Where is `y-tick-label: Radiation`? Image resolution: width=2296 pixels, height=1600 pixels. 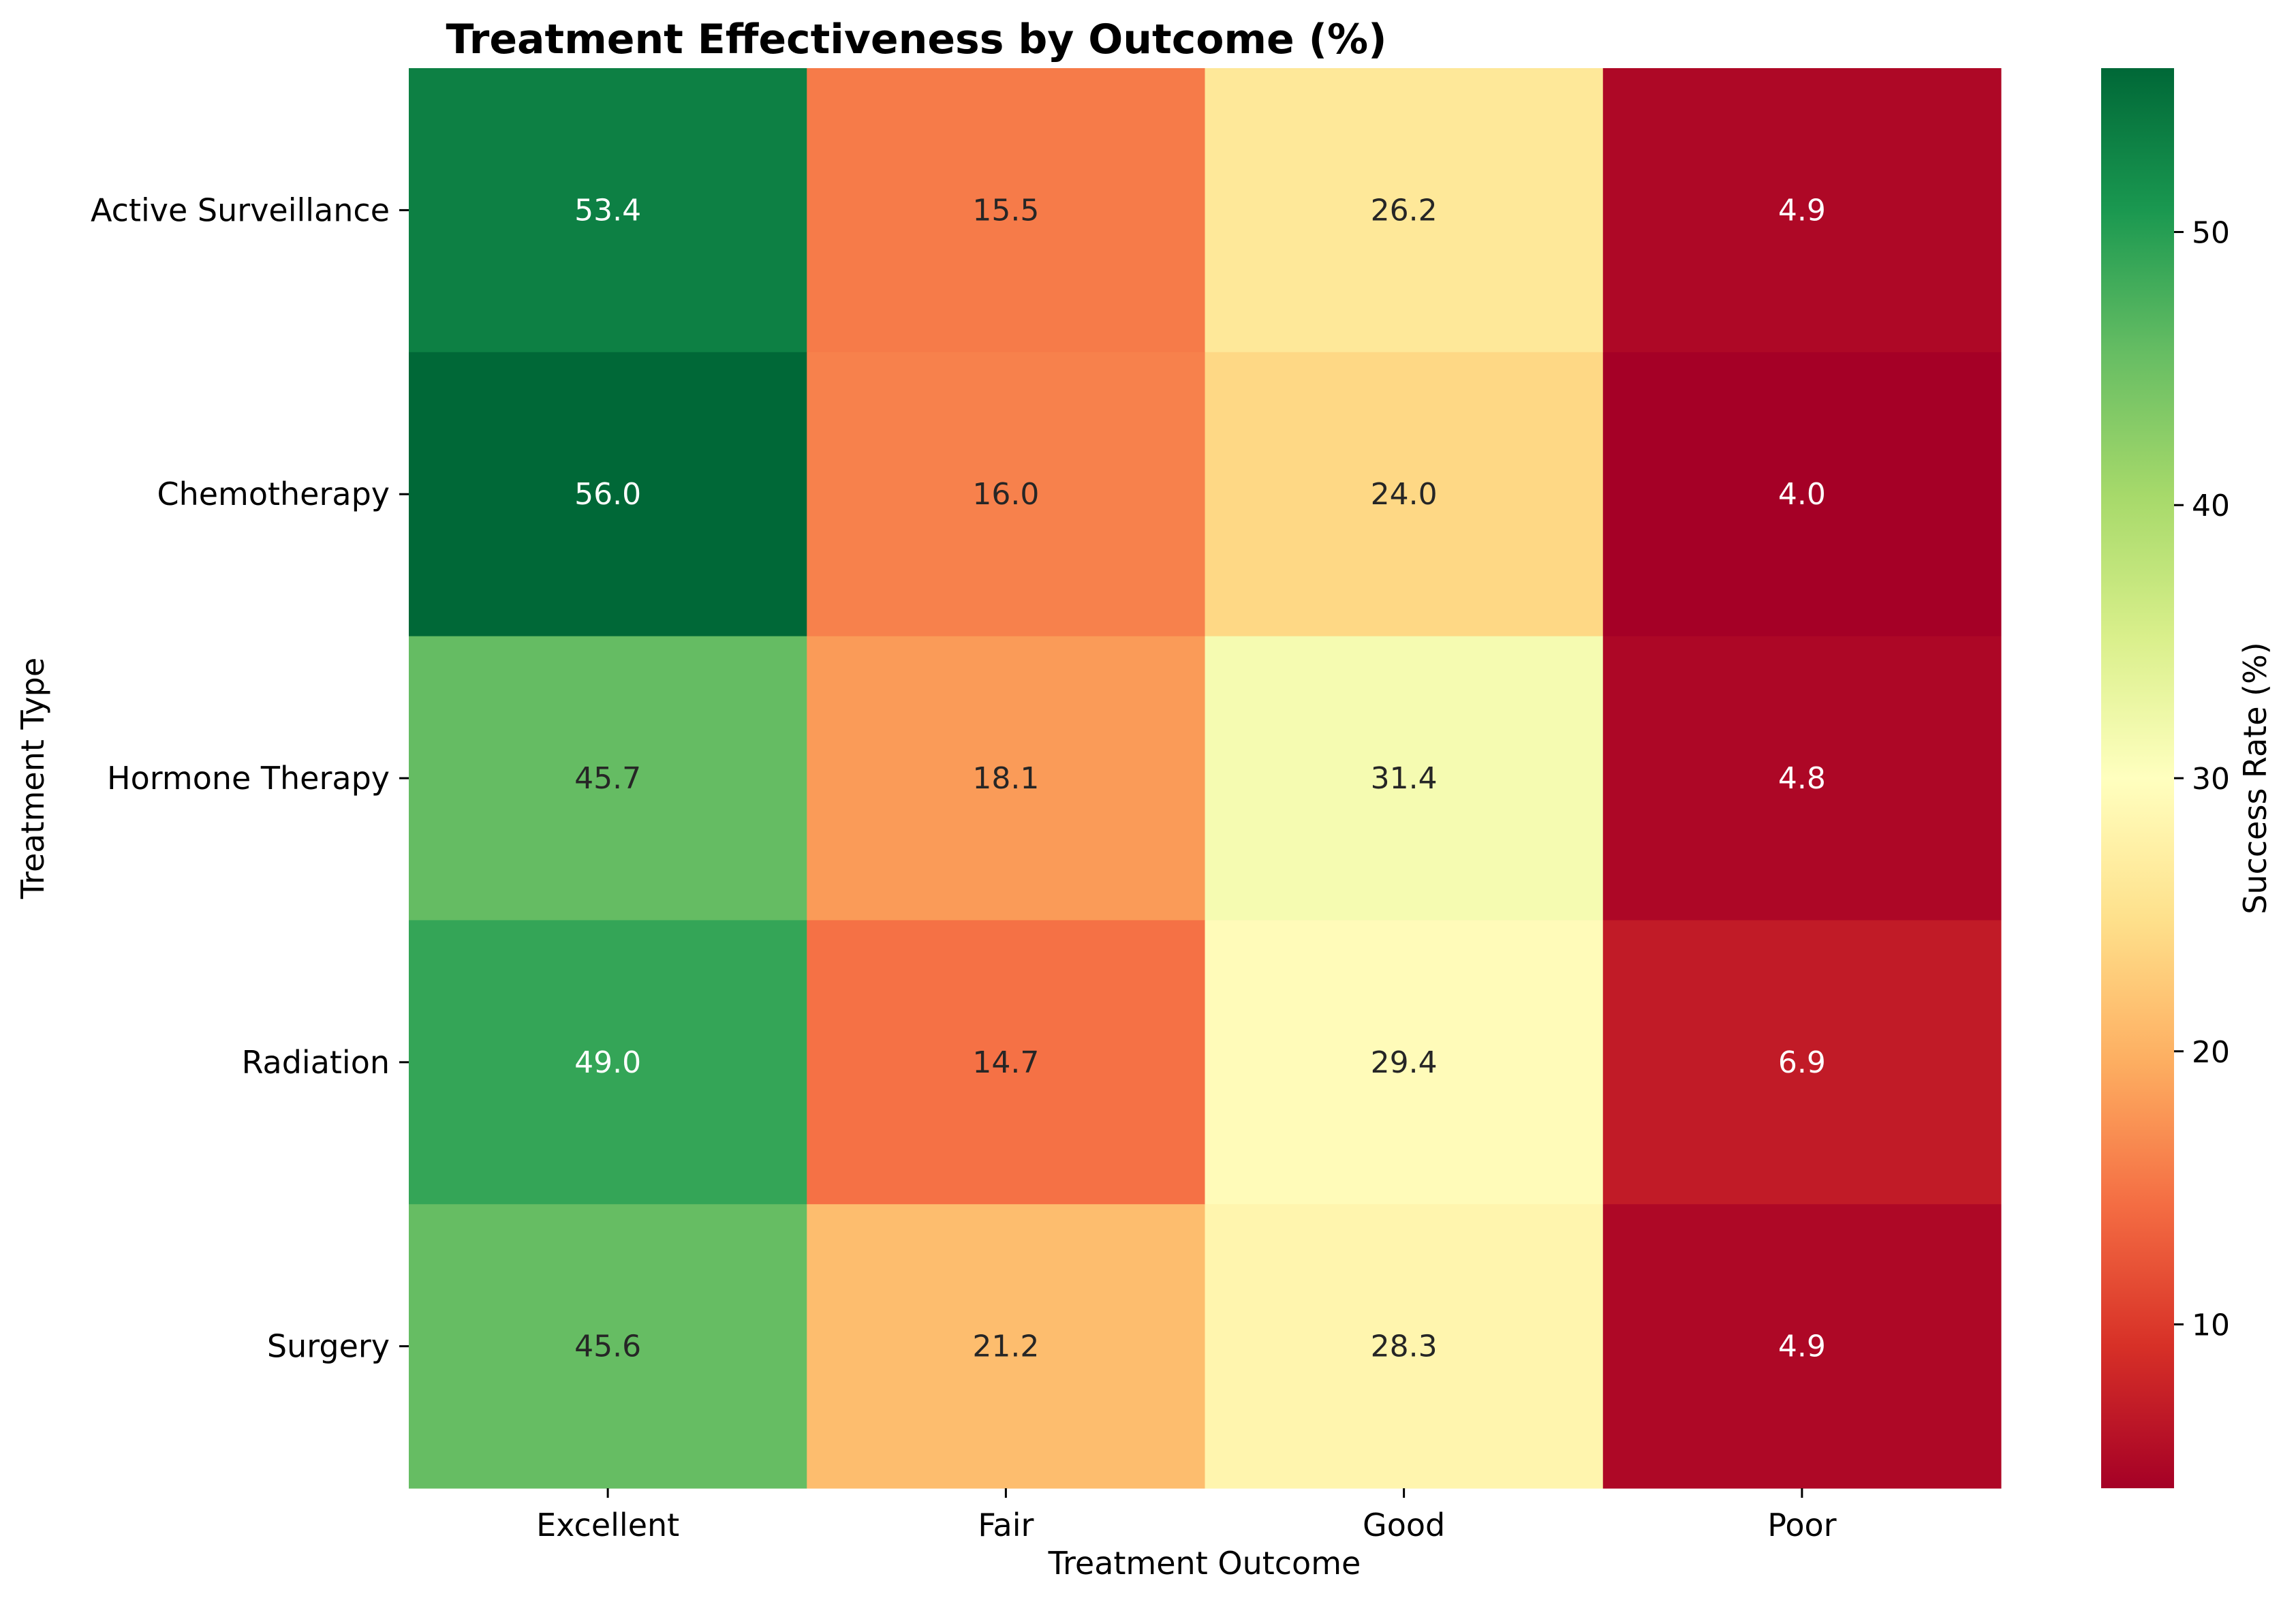 y-tick-label: Radiation is located at coordinates (316, 1062).